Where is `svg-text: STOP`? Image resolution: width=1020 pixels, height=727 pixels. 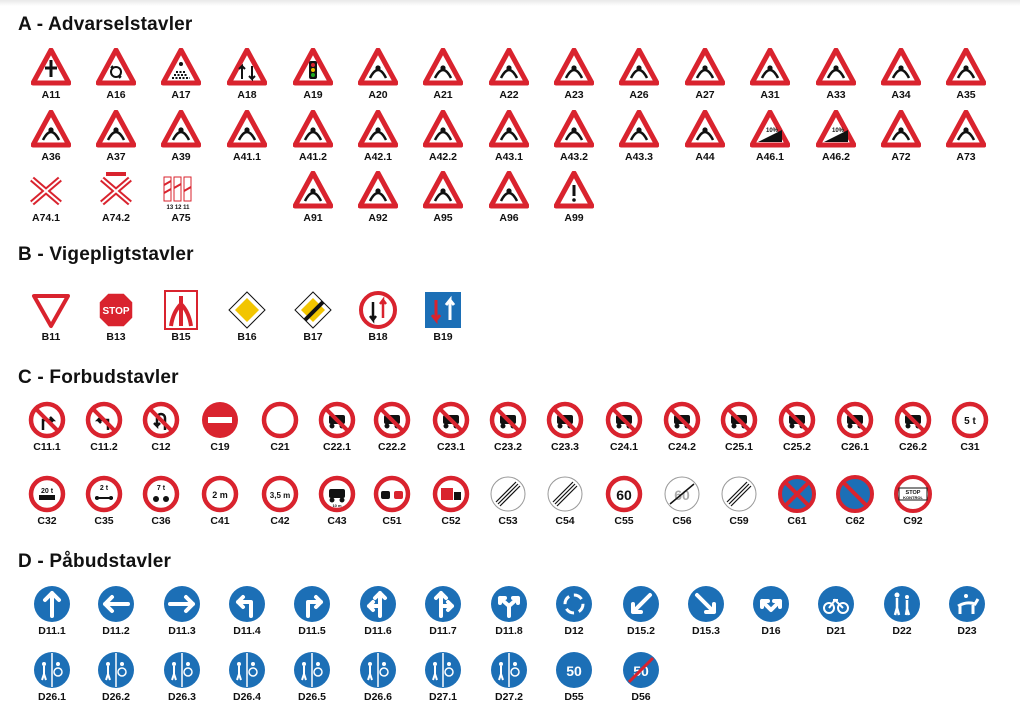
svg-text: STOP is located at coordinates (115, 311).